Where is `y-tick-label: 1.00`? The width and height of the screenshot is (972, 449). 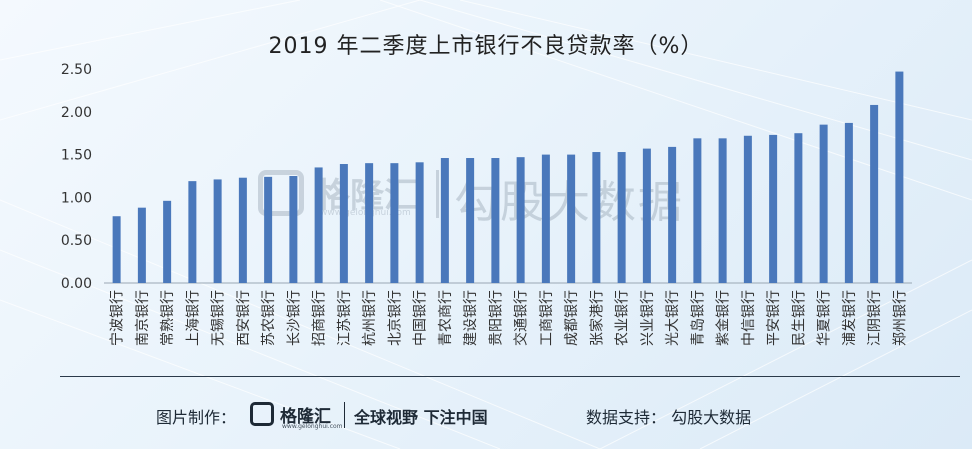 y-tick-label: 1.00 is located at coordinates (76, 198).